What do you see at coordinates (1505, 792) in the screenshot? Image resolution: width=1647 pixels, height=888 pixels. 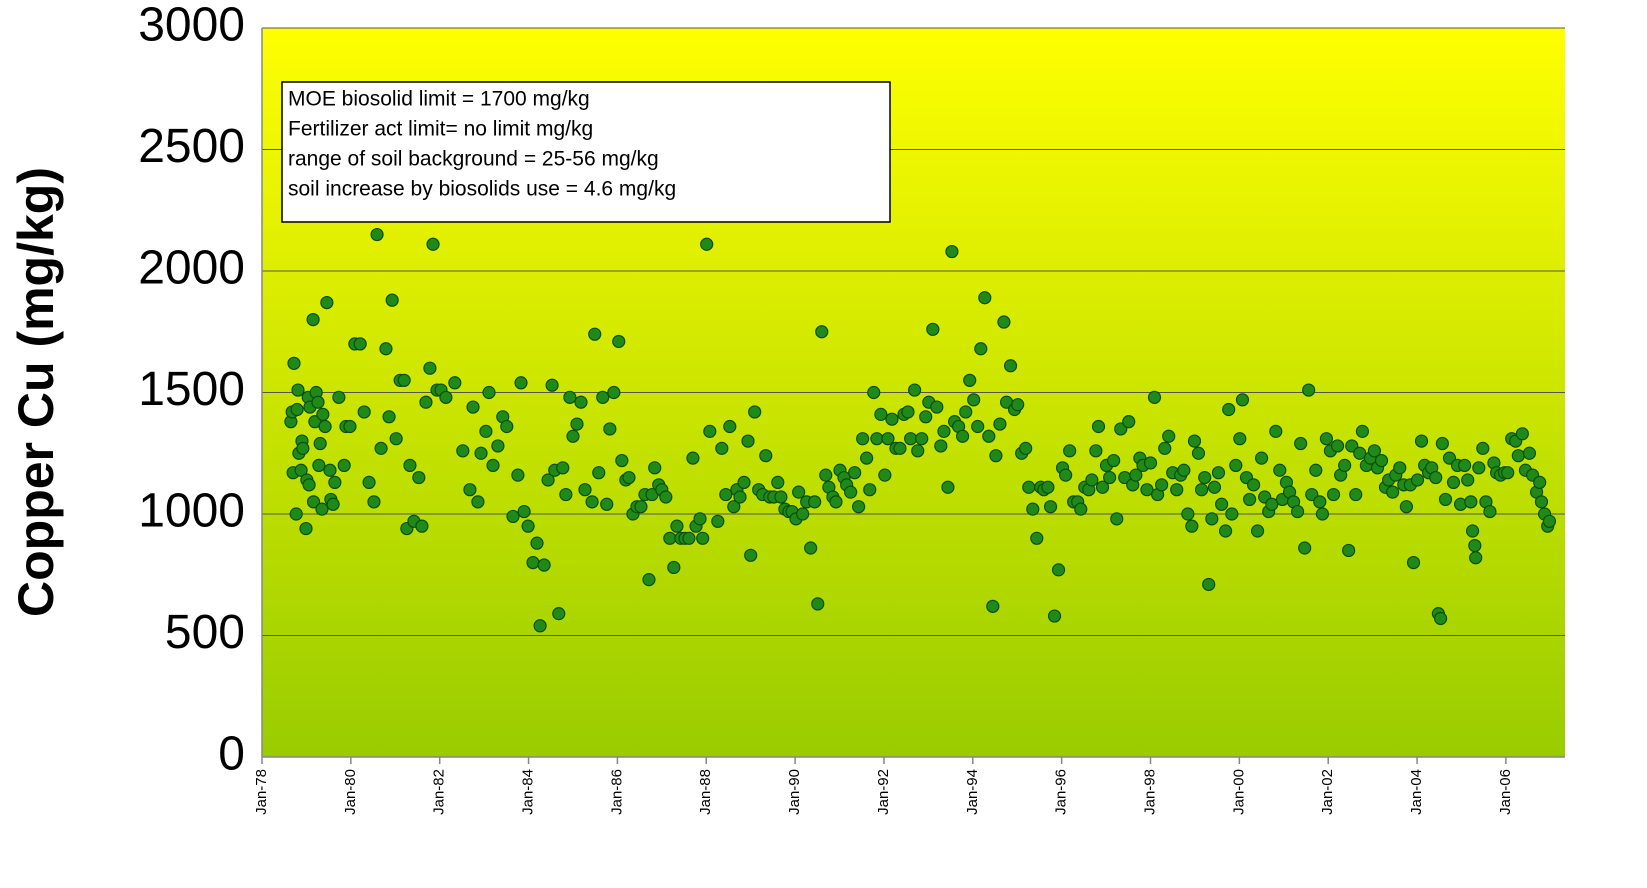 I see `x-tick-label: Jan-06` at bounding box center [1505, 792].